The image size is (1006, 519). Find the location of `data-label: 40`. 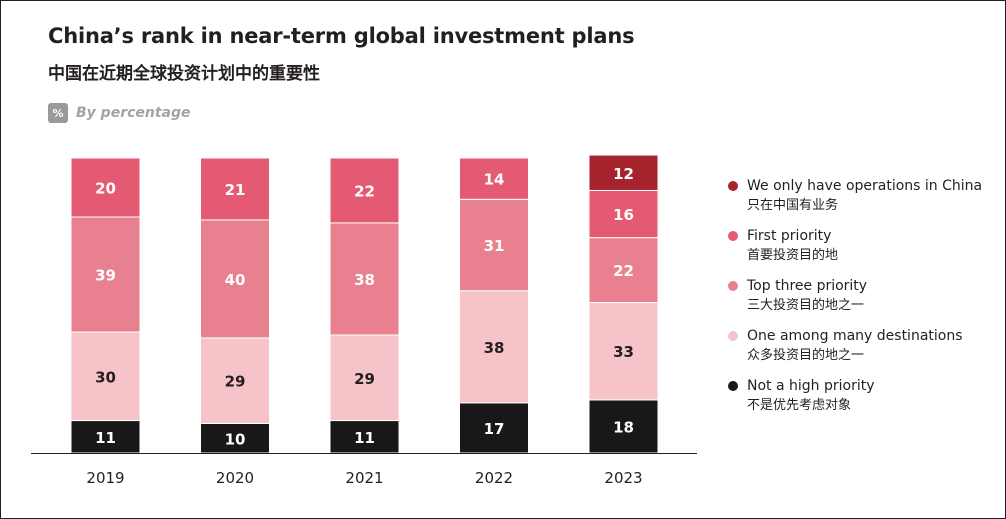

data-label: 40 is located at coordinates (235, 280).